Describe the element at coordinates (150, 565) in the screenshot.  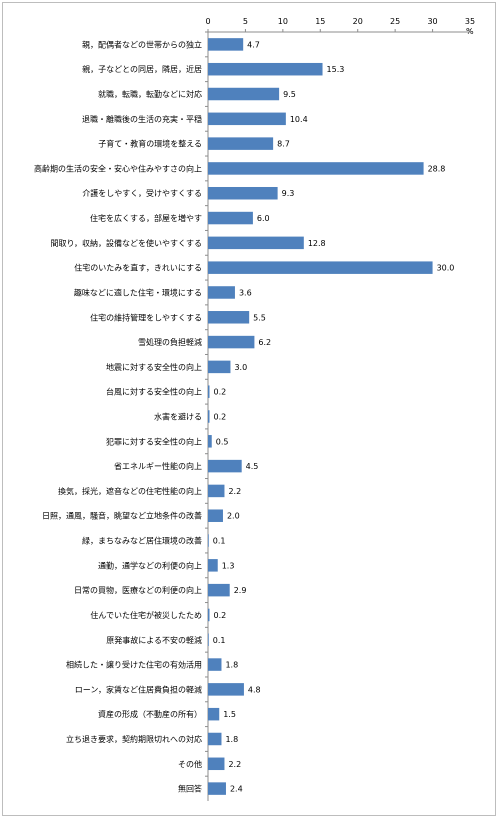
I see `category-label: 通勤，通学などの利便の向上` at that location.